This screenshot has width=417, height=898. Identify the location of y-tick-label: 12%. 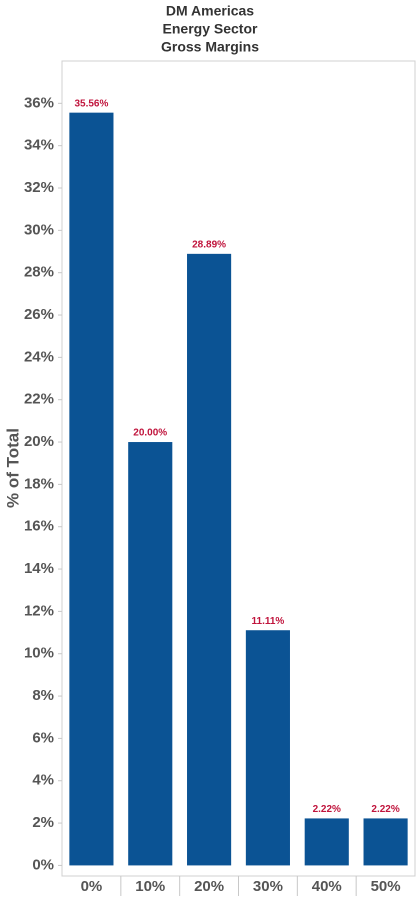
(39, 610).